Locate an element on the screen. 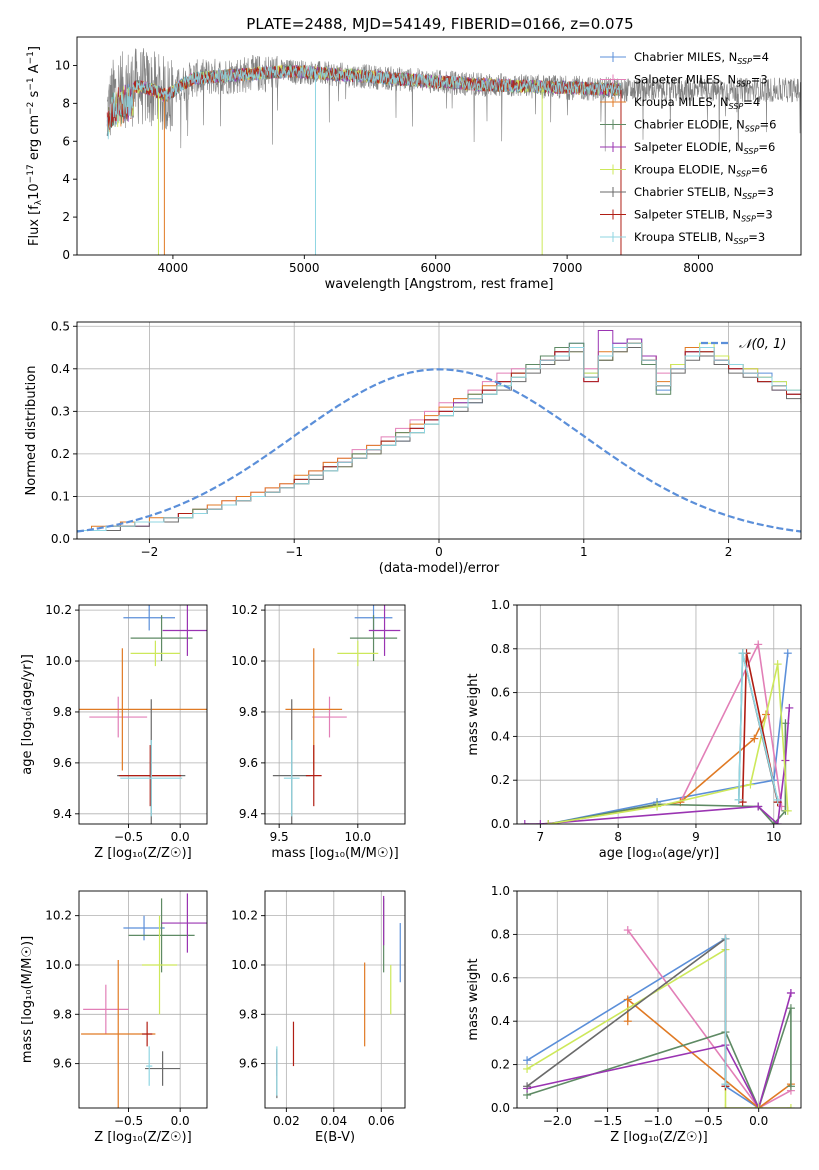 This screenshot has height=1170, width=819. x-tick-label: −1 is located at coordinates (294, 552).